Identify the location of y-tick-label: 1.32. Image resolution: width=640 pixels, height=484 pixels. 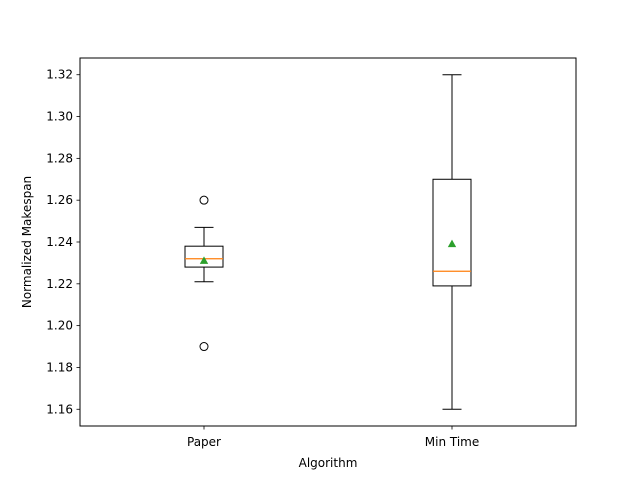
(59, 75).